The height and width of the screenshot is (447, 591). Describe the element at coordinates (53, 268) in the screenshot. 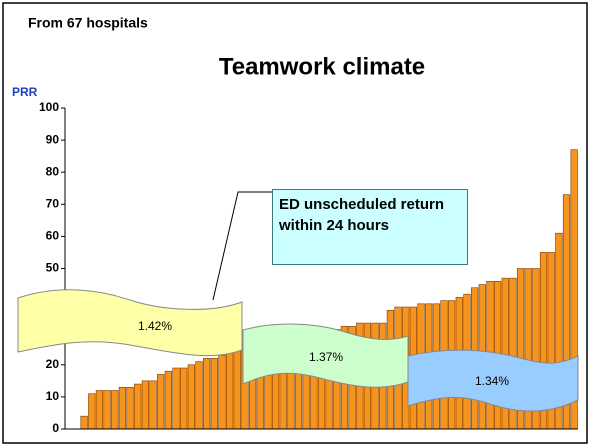

I see `y-tick-label: 50` at that location.